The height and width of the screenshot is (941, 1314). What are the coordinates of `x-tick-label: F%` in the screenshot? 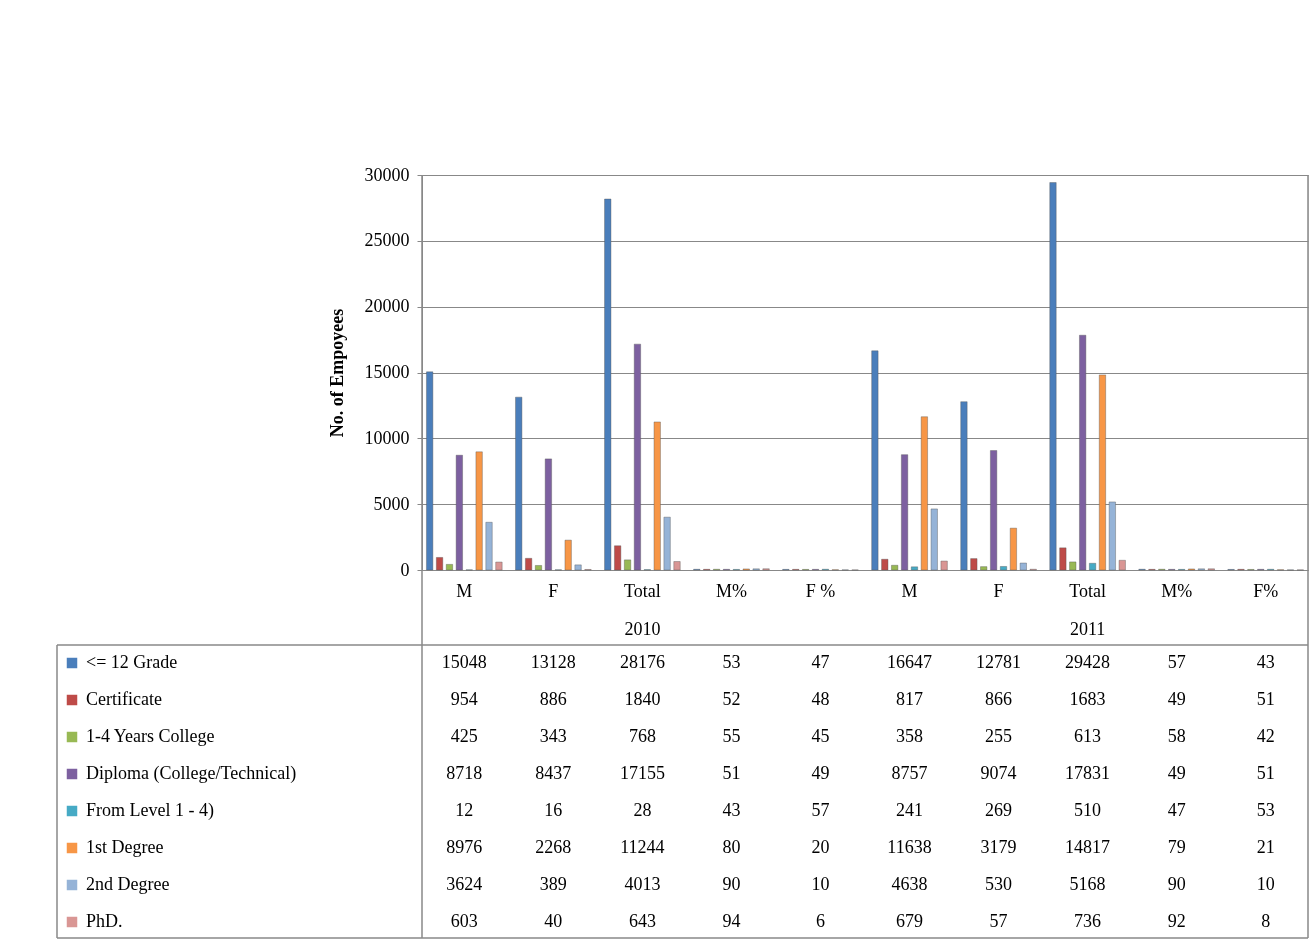 It's located at (1266, 590).